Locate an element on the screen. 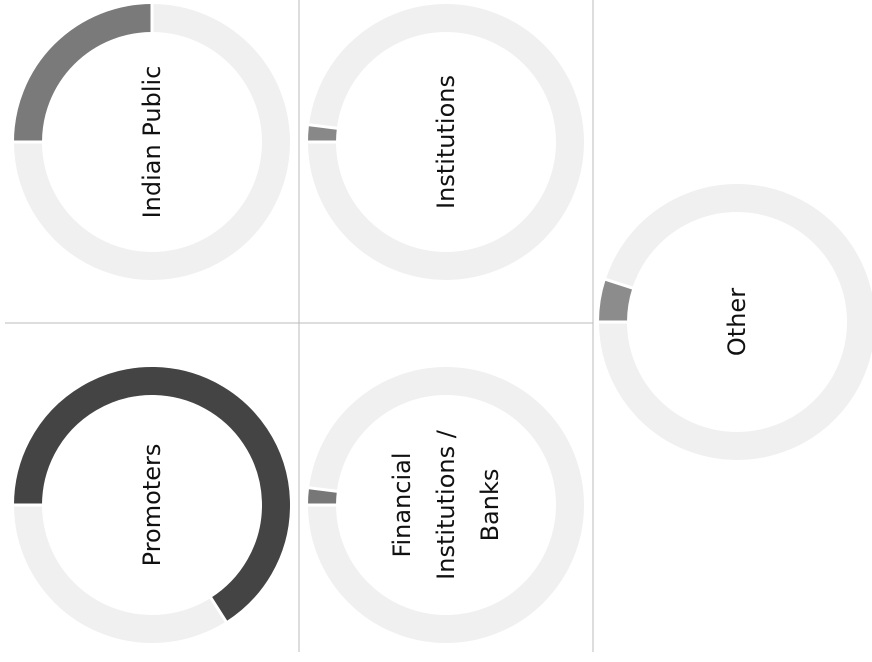  donut-label: Institutions is located at coordinates (446, 142).